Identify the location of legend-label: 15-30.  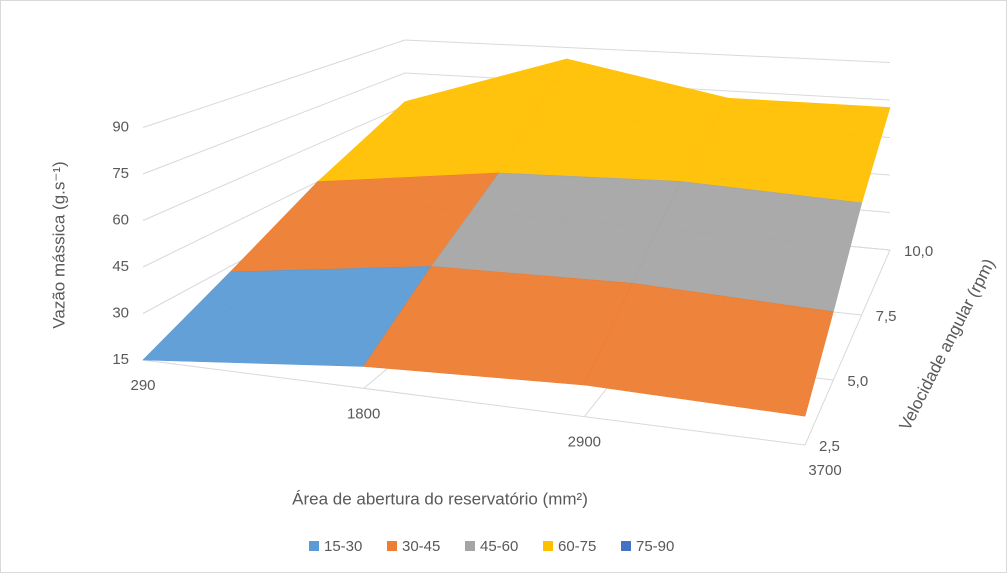
(343, 546).